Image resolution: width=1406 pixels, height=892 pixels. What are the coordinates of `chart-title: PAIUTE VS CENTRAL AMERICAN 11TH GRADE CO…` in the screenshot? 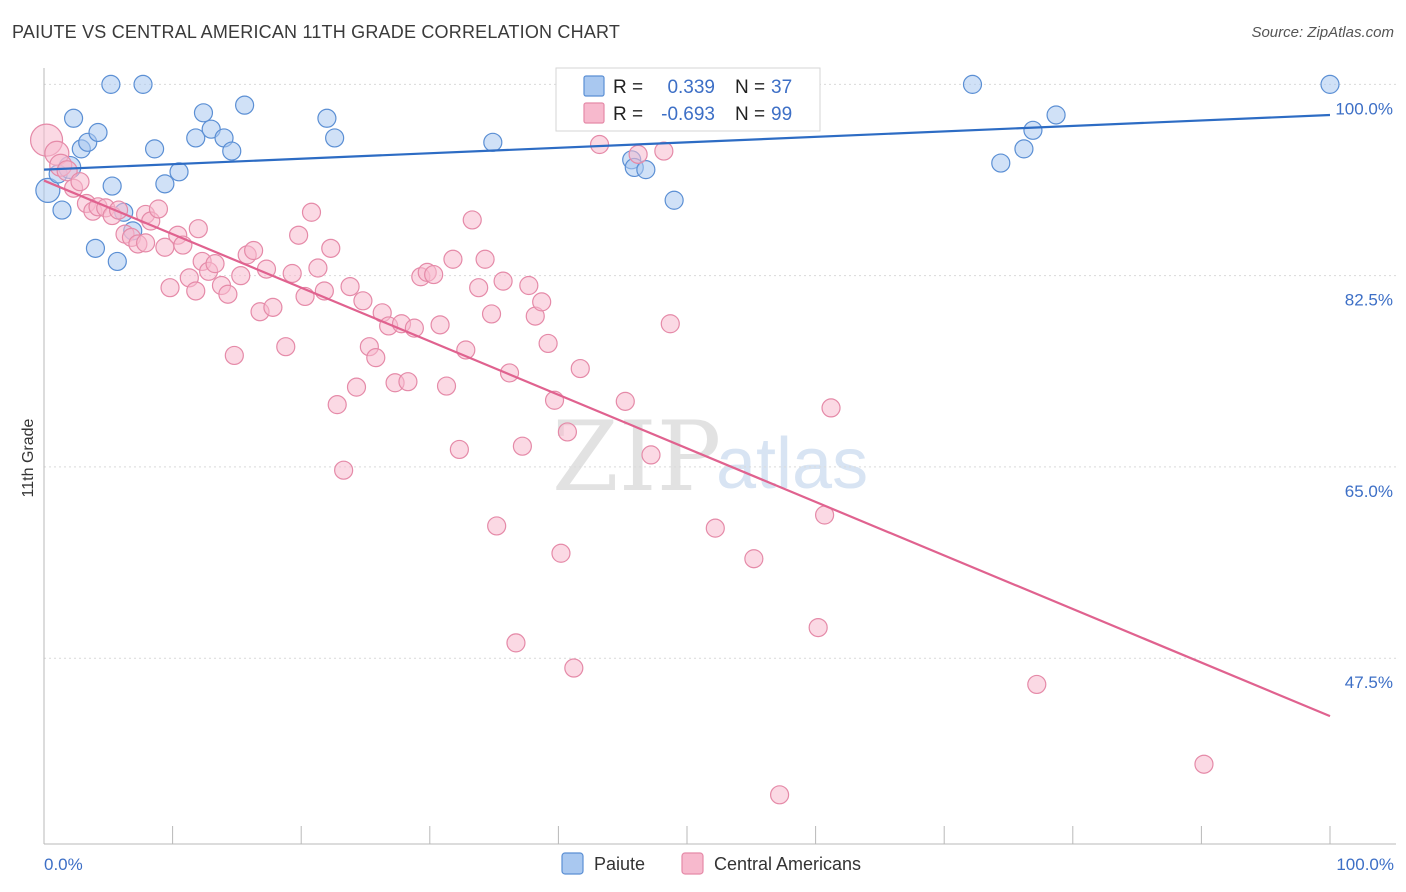 It's located at (316, 32).